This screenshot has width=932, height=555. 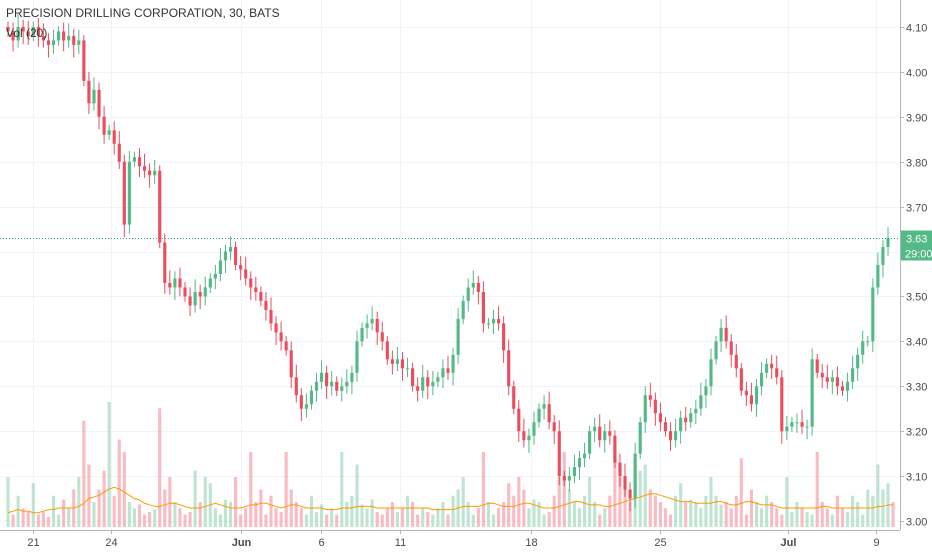 What do you see at coordinates (531, 543) in the screenshot?
I see `x-tick-label: 18` at bounding box center [531, 543].